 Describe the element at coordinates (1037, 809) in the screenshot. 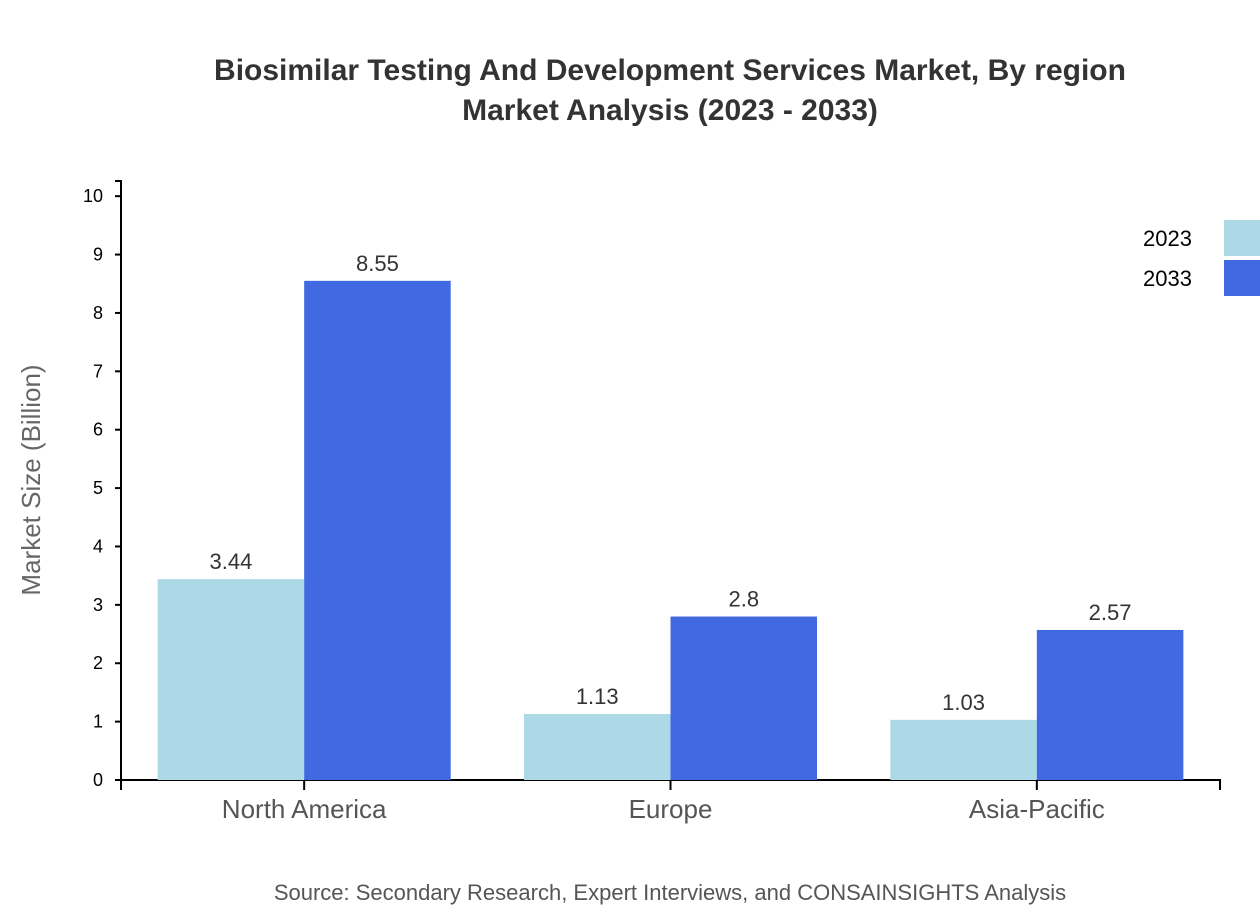

I see `x-tick-label: Asia-Pacific` at that location.